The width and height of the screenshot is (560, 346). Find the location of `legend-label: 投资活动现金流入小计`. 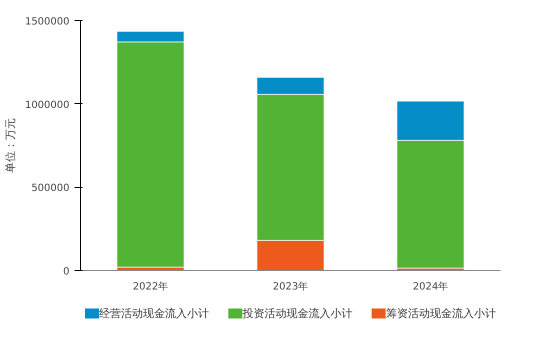

legend-label: 投资活动现金流入小计 is located at coordinates (296, 313).